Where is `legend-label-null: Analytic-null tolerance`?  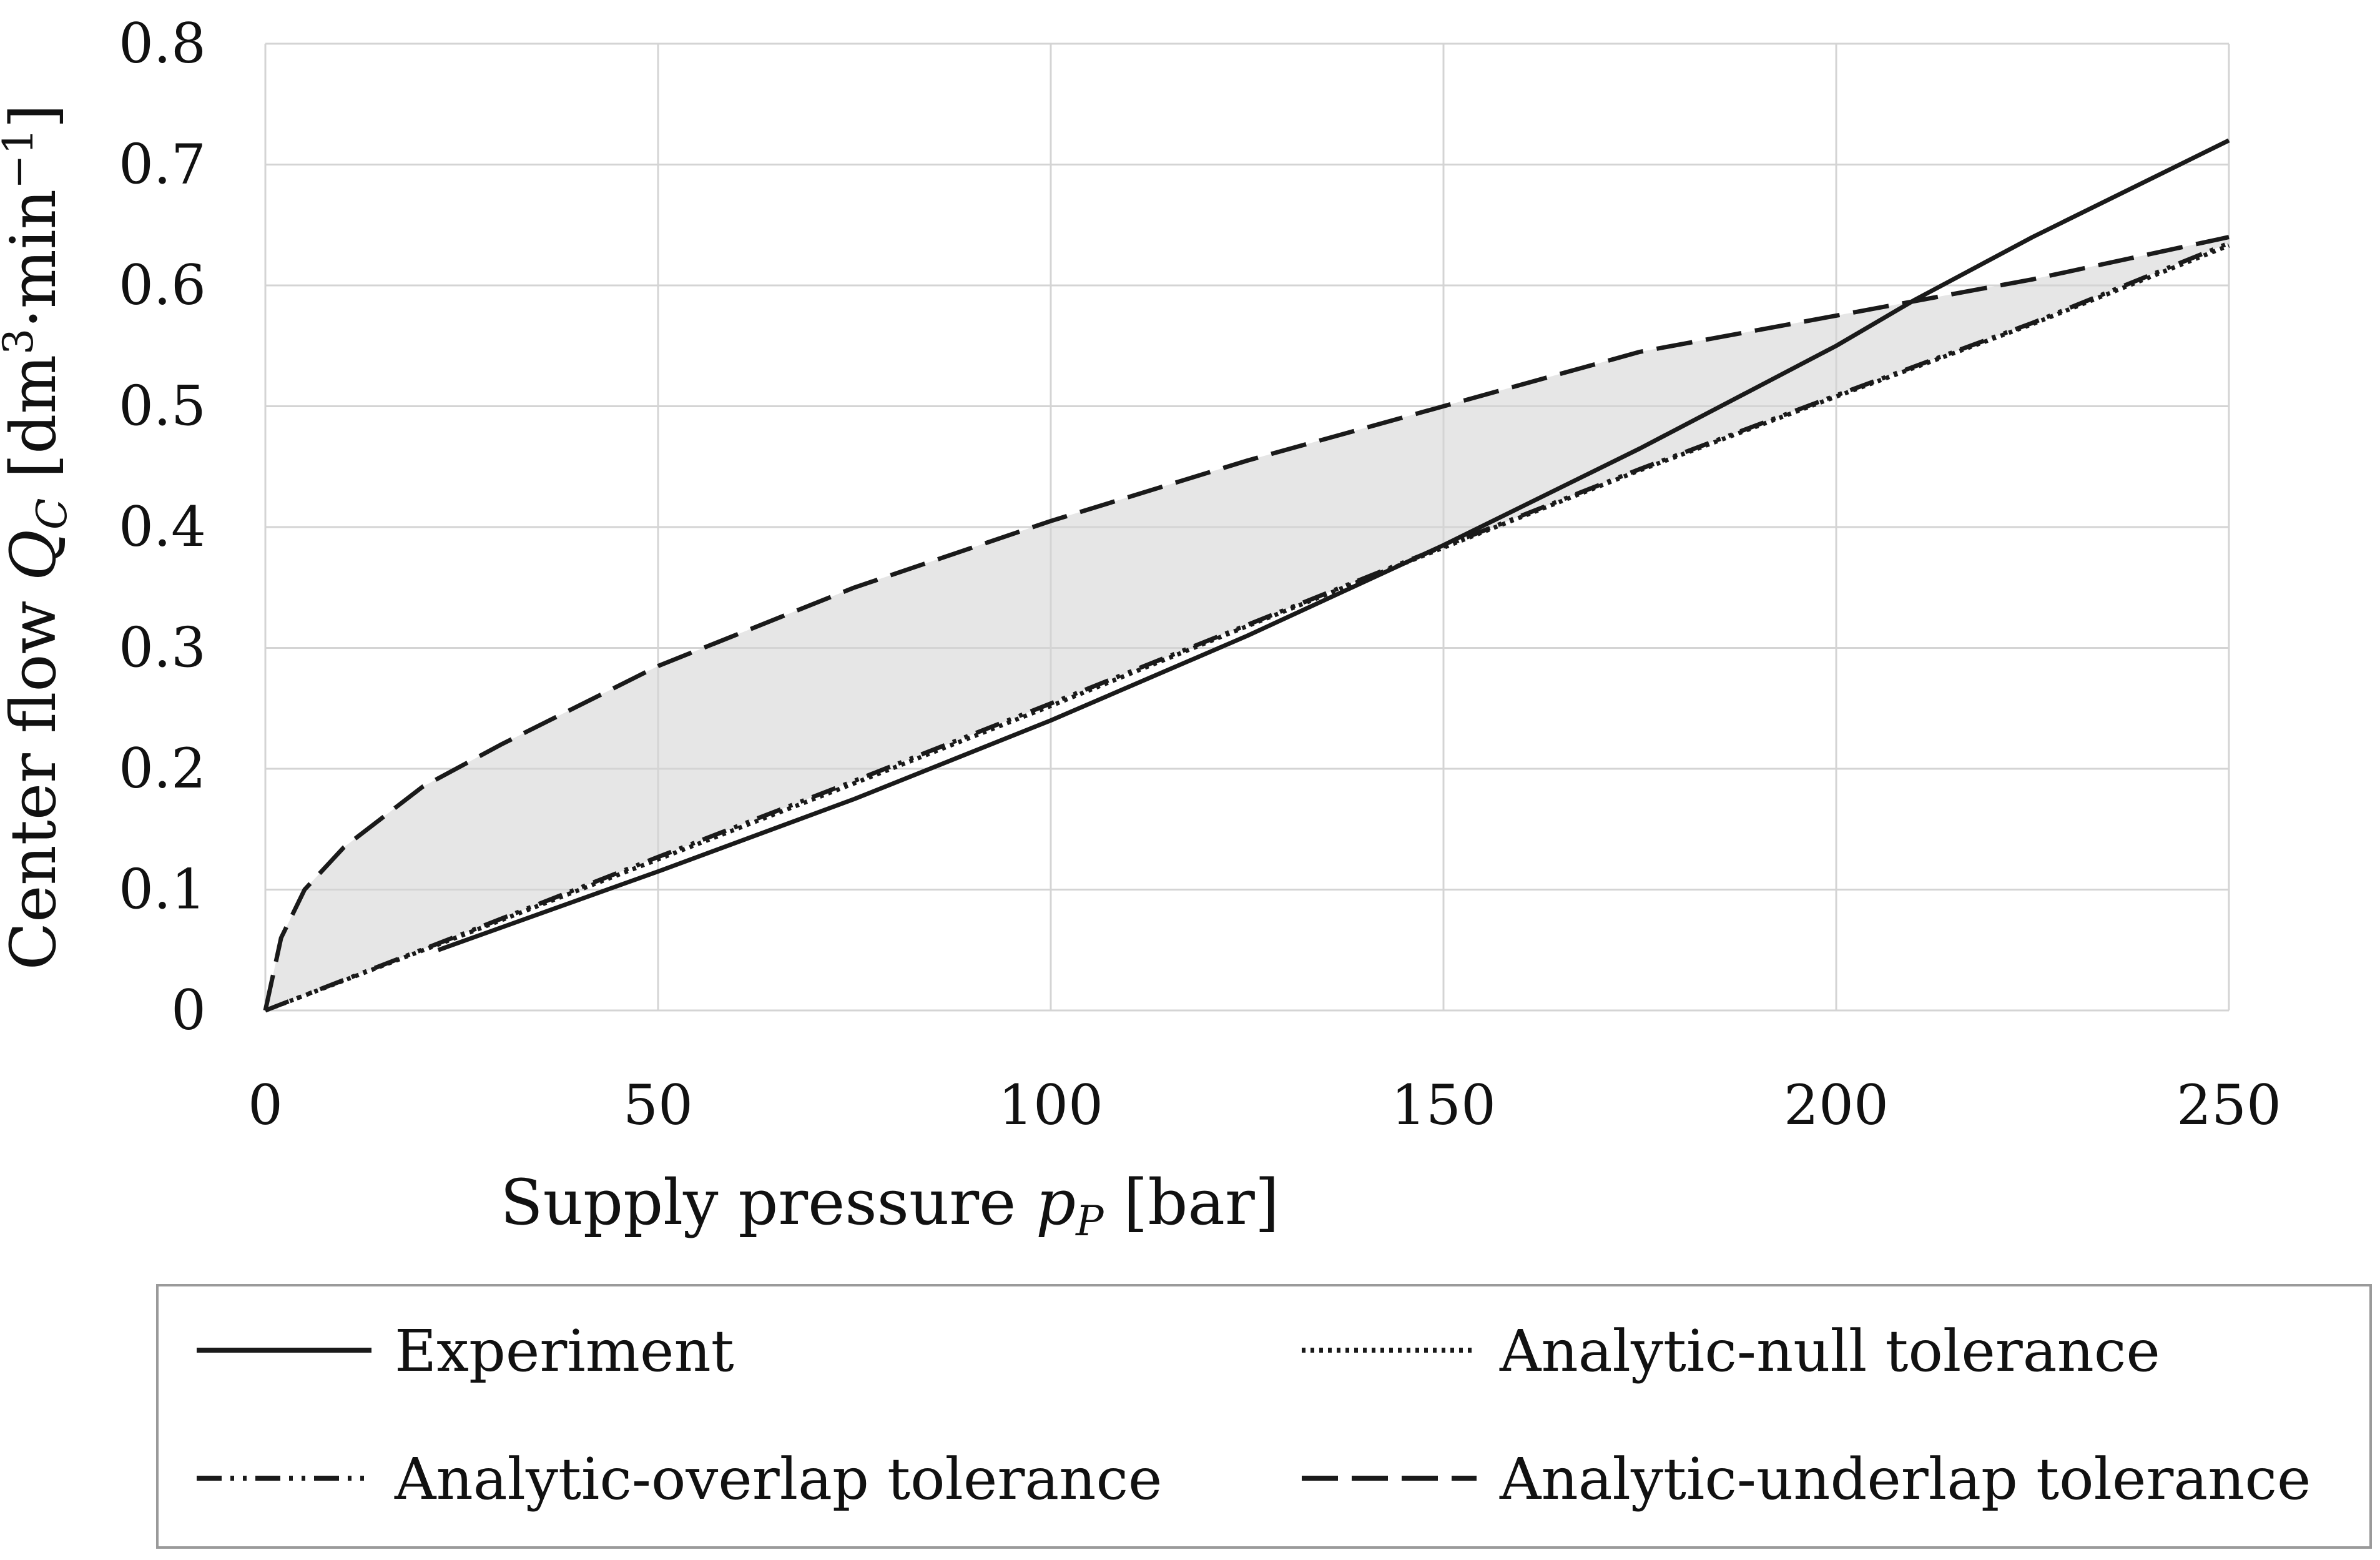 legend-label-null: Analytic-null tolerance is located at coordinates (1830, 1351).